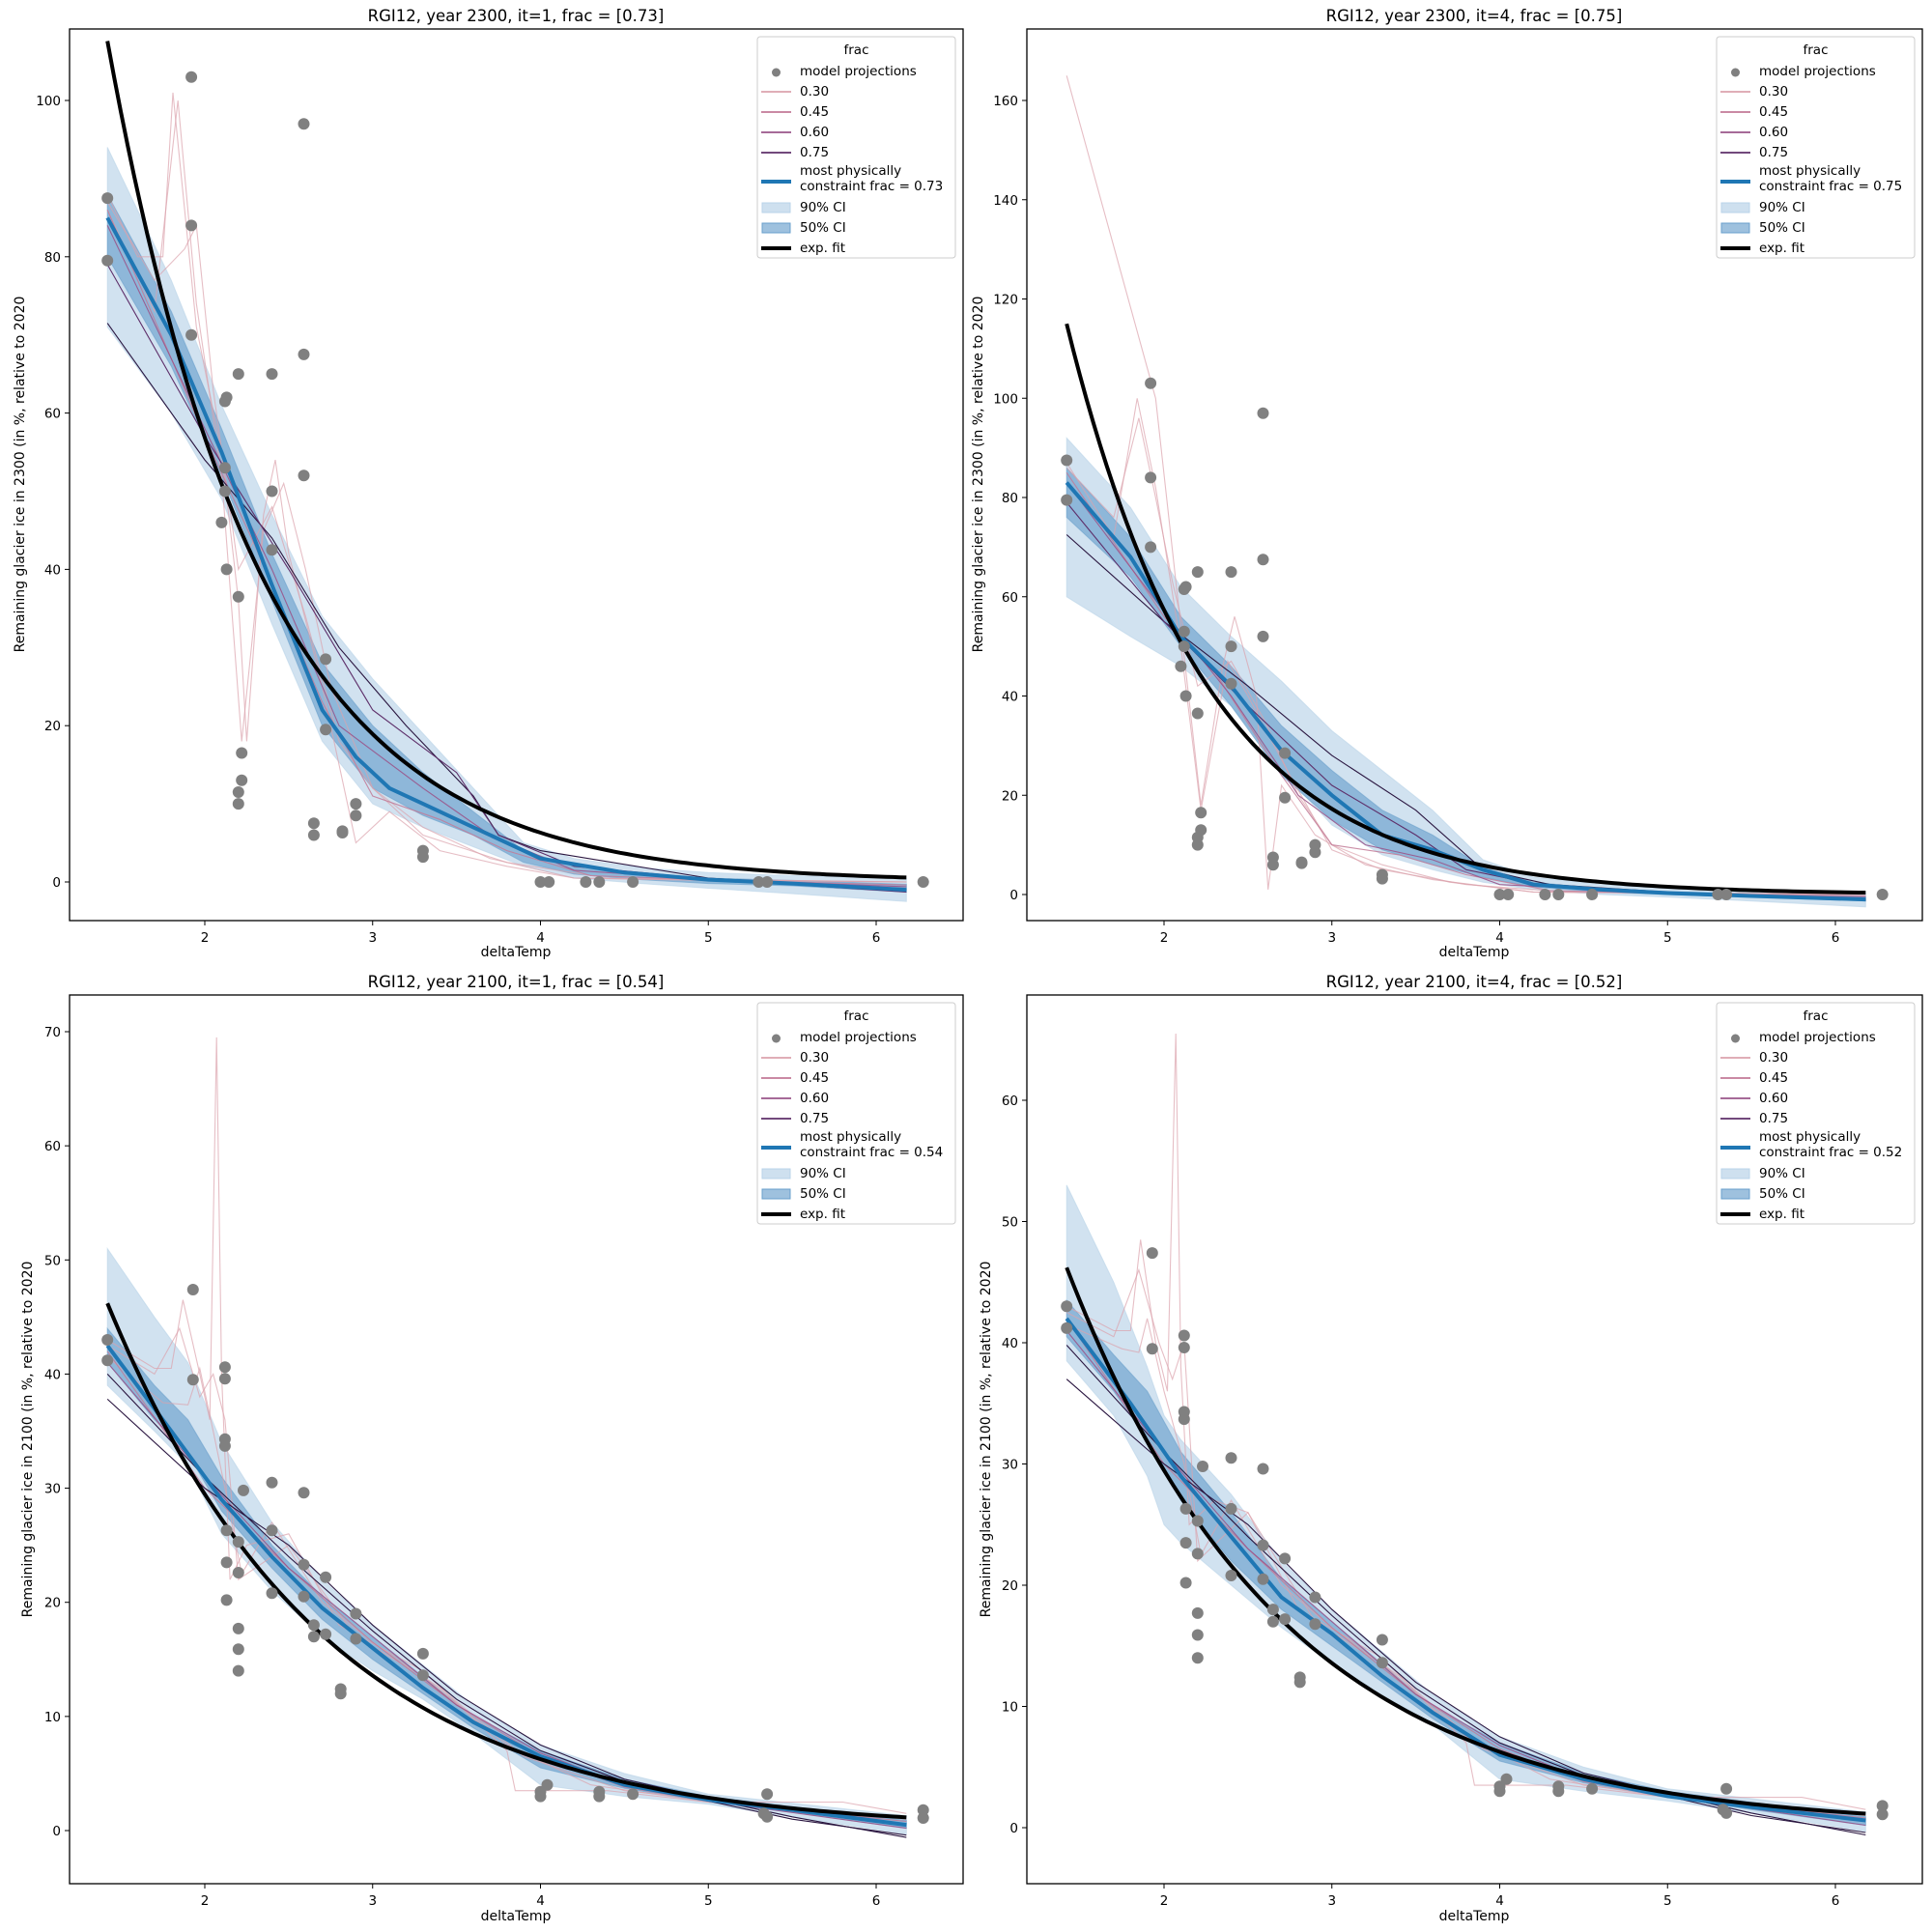  I want to click on legend-label: 0.75, so click(1773, 1118).